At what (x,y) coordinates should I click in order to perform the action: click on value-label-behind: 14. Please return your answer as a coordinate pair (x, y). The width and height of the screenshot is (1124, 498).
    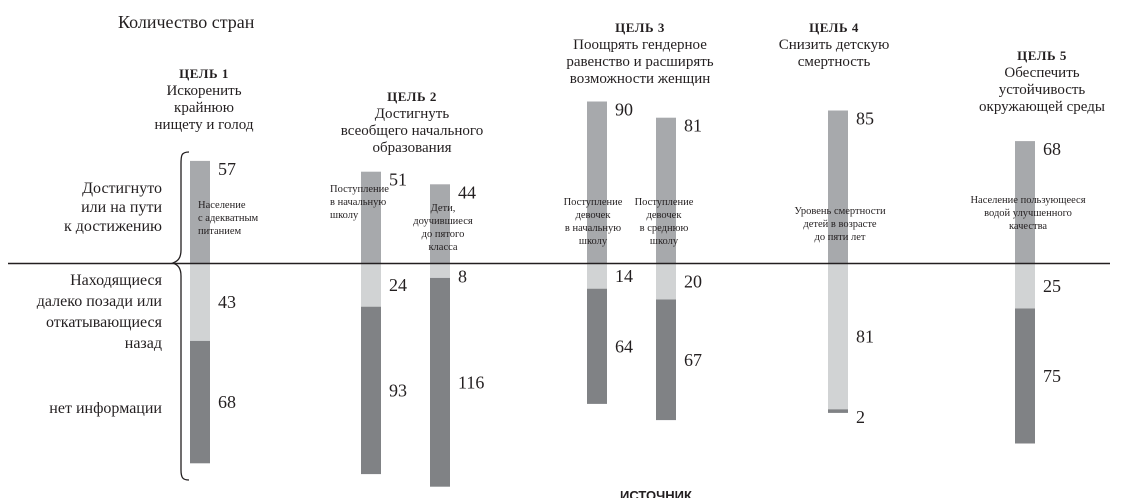
    Looking at the image, I should click on (624, 276).